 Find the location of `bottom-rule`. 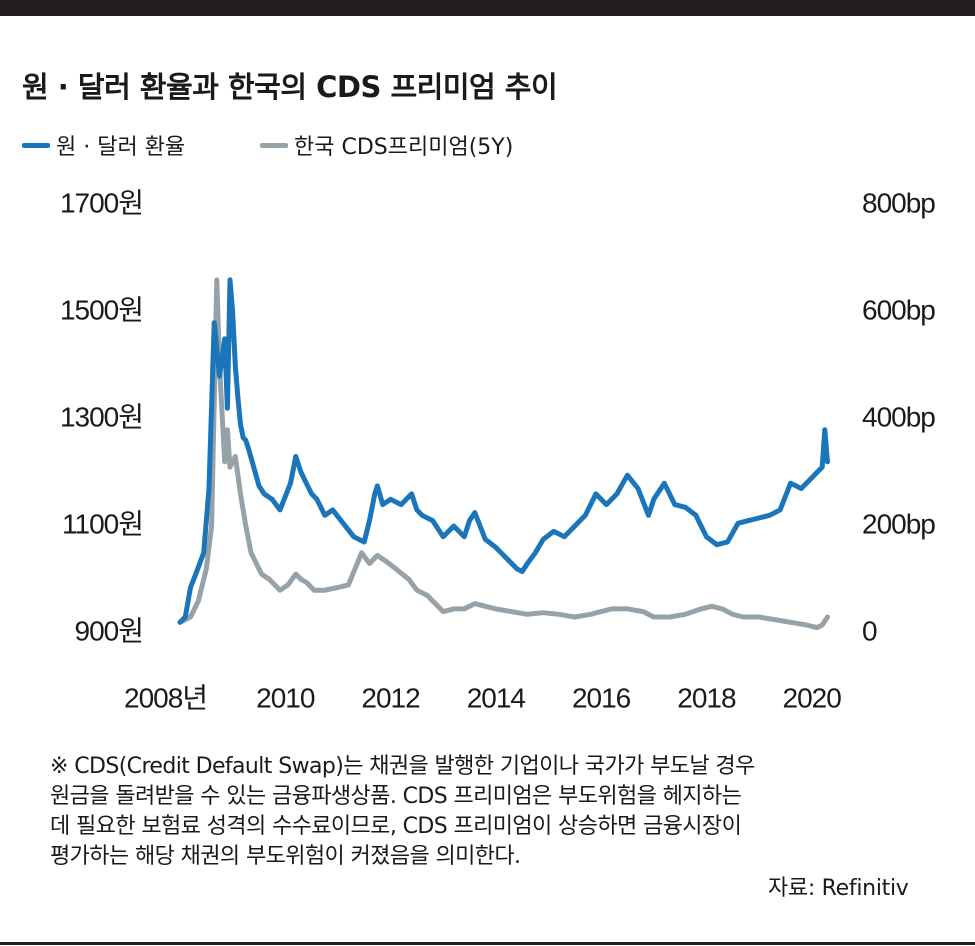

bottom-rule is located at coordinates (487, 943).